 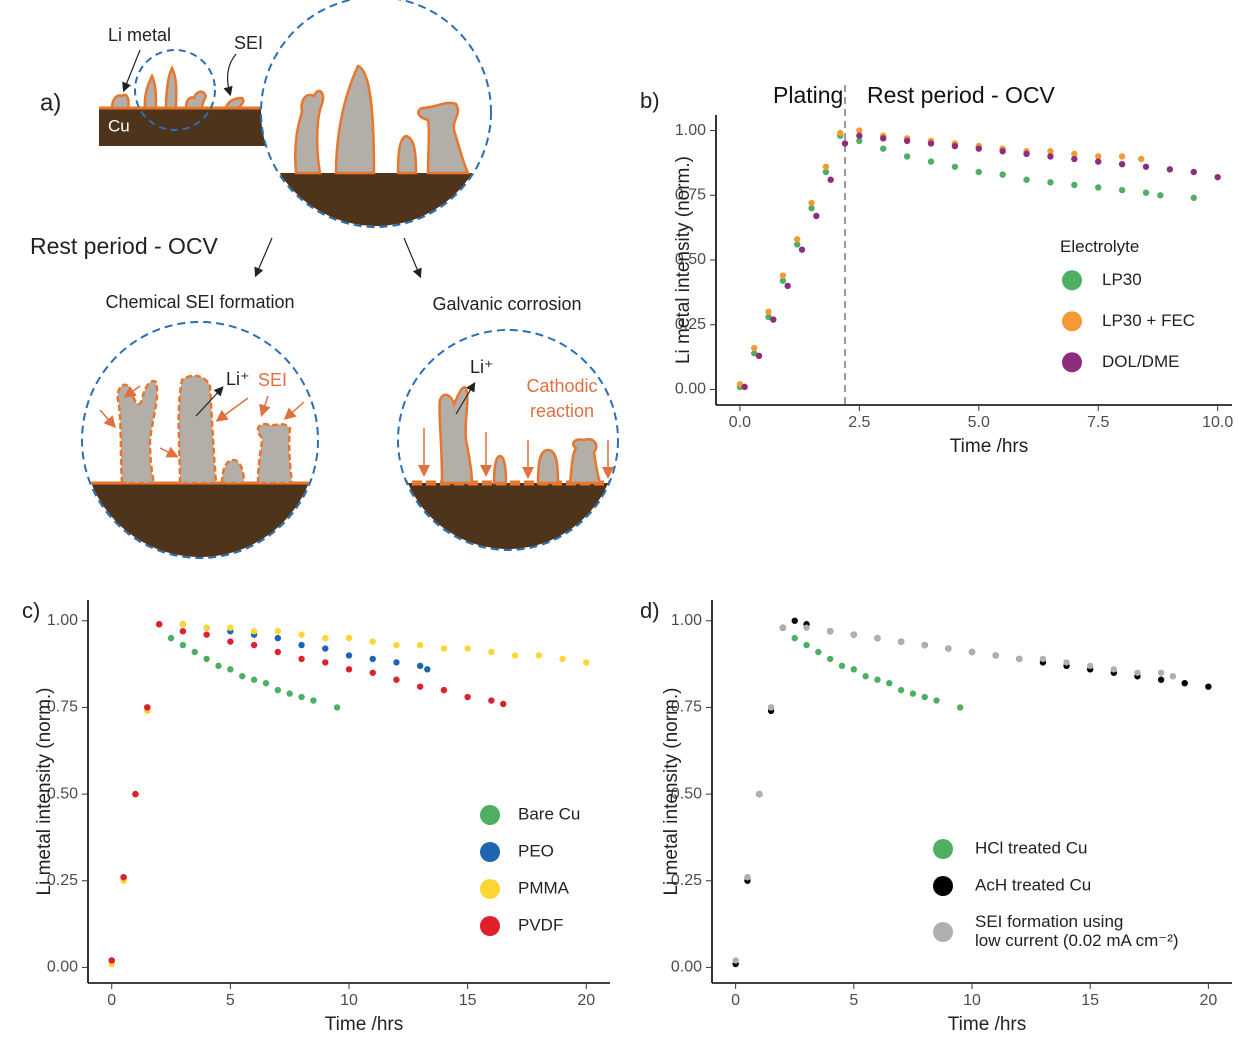 What do you see at coordinates (119, 125) in the screenshot?
I see `cu-label: Cu` at bounding box center [119, 125].